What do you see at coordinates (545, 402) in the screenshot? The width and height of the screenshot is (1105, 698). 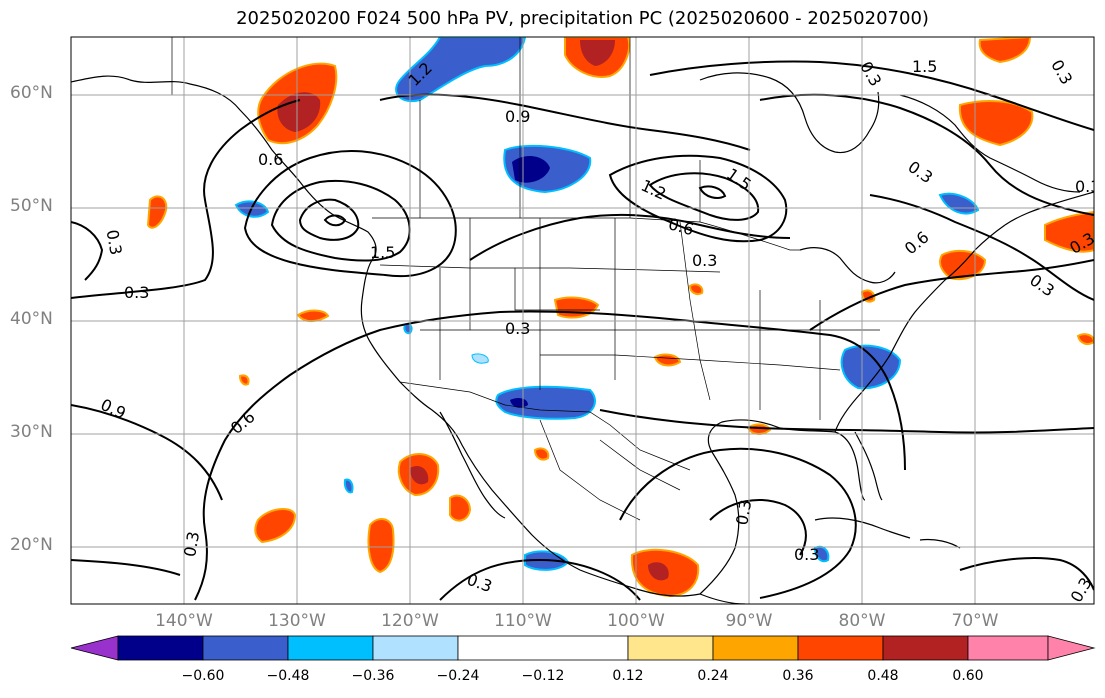 I see `precip-negative-southwest` at bounding box center [545, 402].